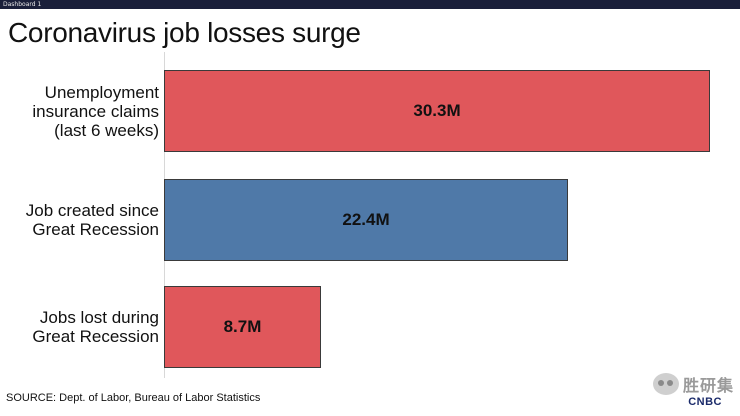 This screenshot has width=740, height=416. What do you see at coordinates (708, 385) in the screenshot?
I see `watermark-text: 胜研集` at bounding box center [708, 385].